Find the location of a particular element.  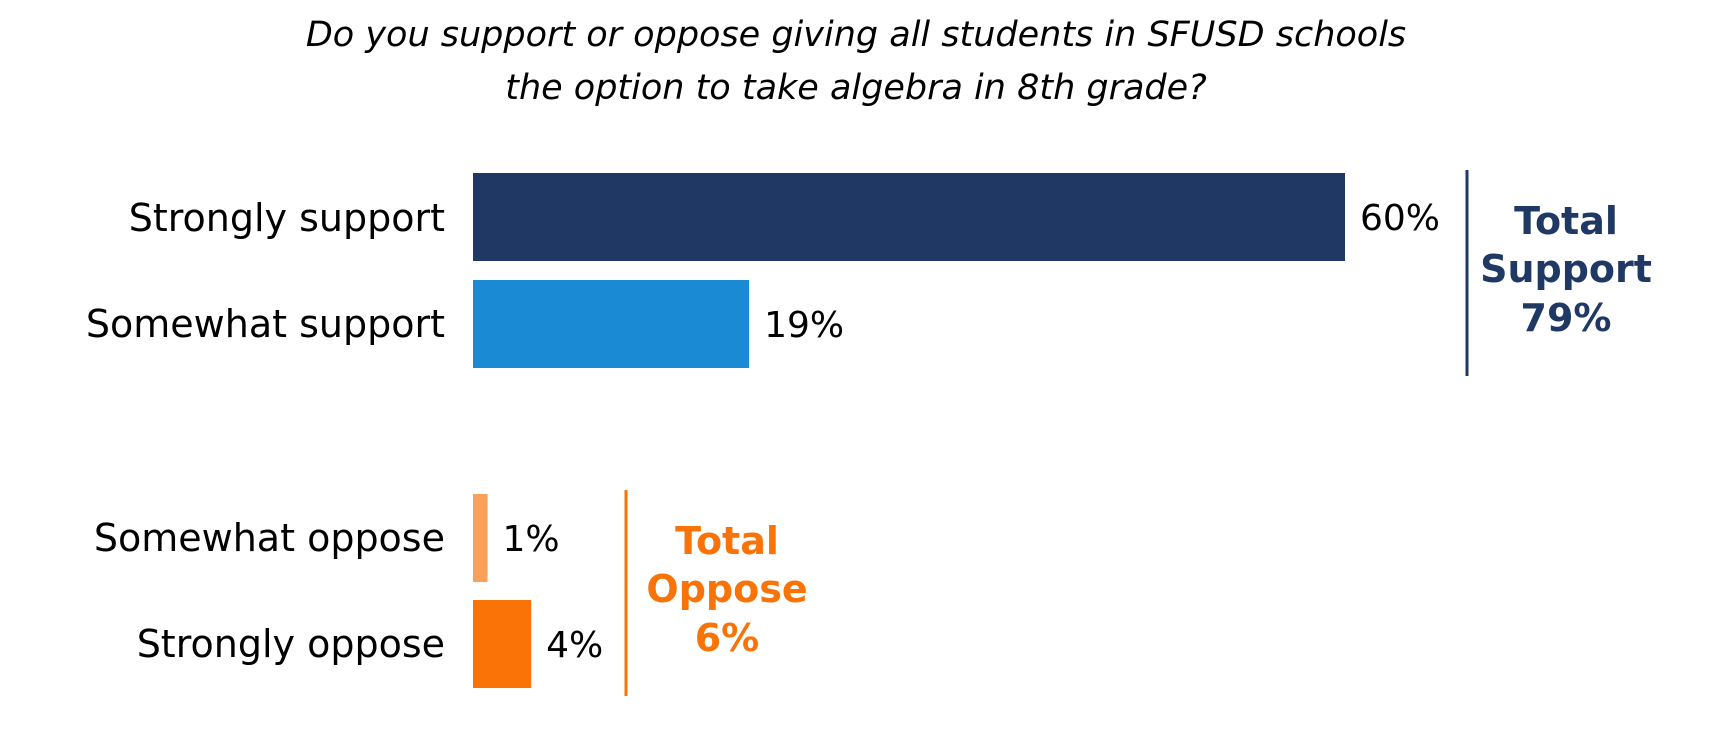

value-label-strongly-support: 60% is located at coordinates (1400, 218).